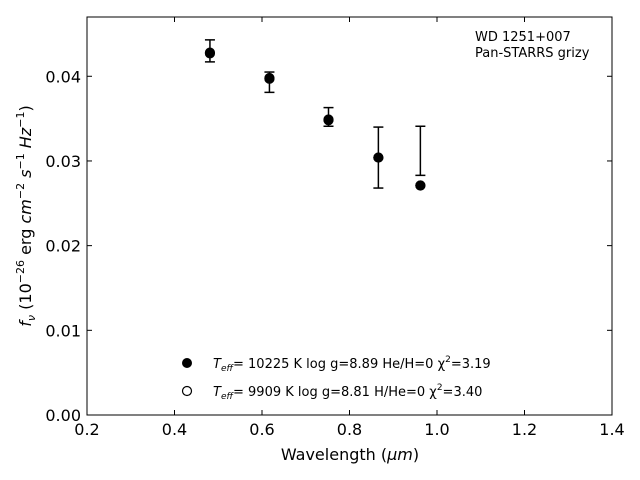  What do you see at coordinates (261, 429) in the screenshot?
I see `x-tick-label: 0.6` at bounding box center [261, 429].